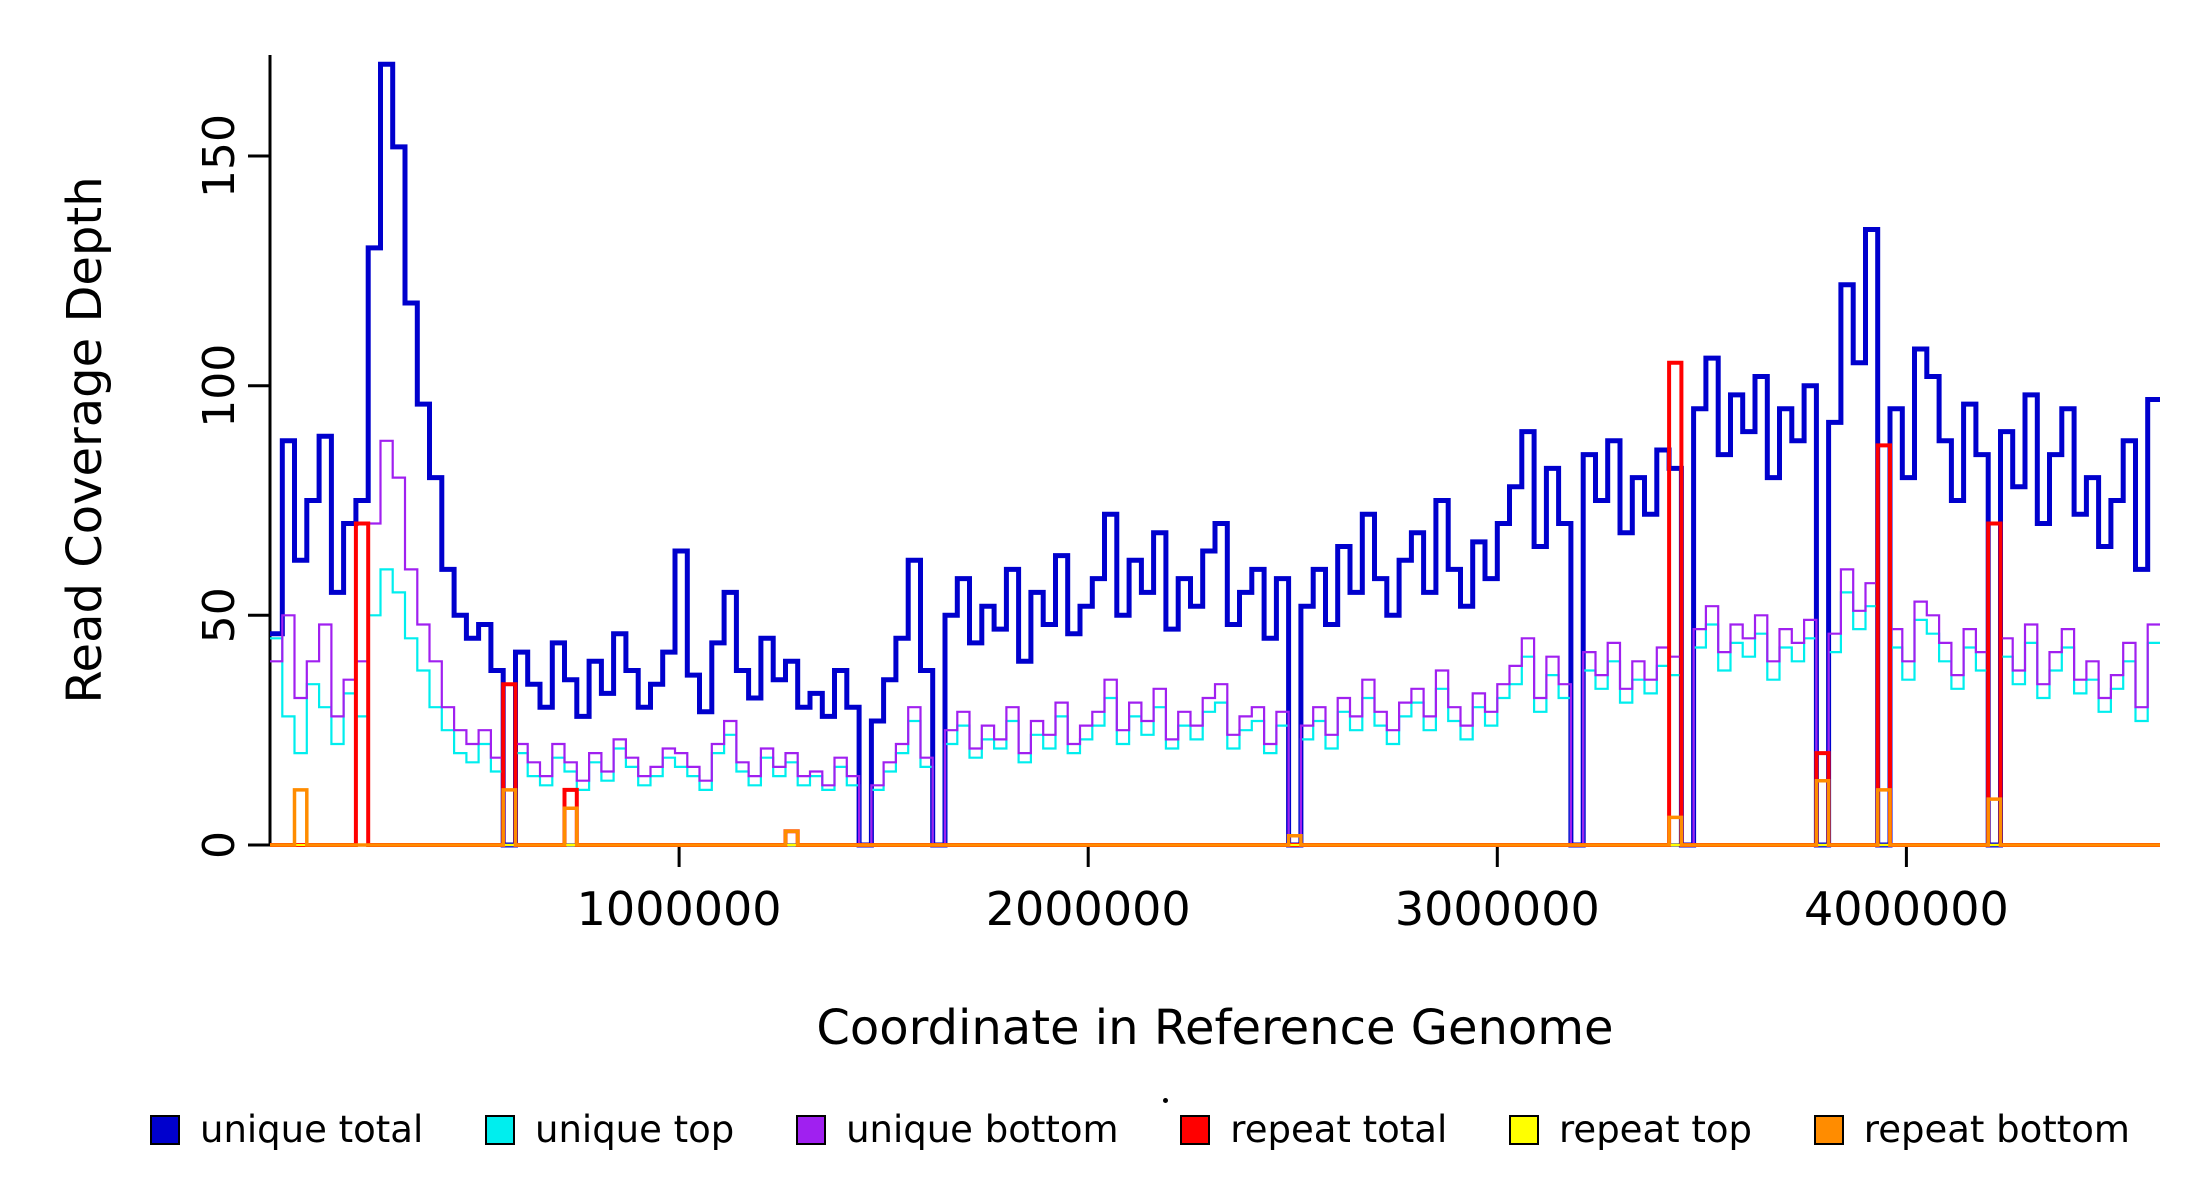  I want to click on legend-label: repeat total, so click(1339, 1129).